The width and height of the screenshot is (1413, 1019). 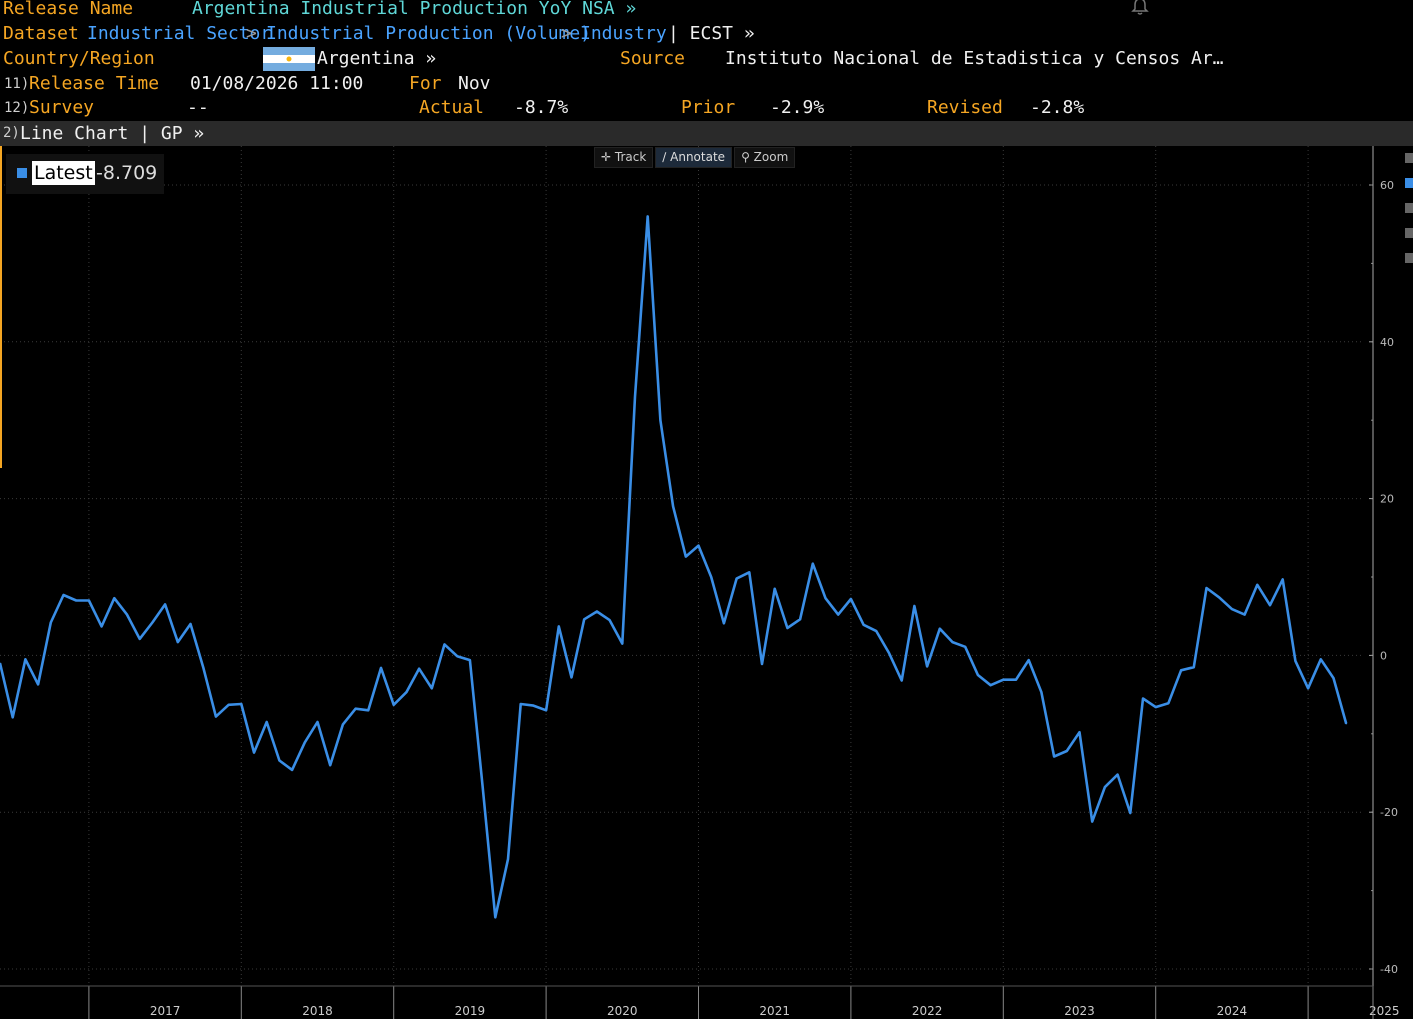 What do you see at coordinates (317, 1011) in the screenshot?
I see `x-year-label: 2018` at bounding box center [317, 1011].